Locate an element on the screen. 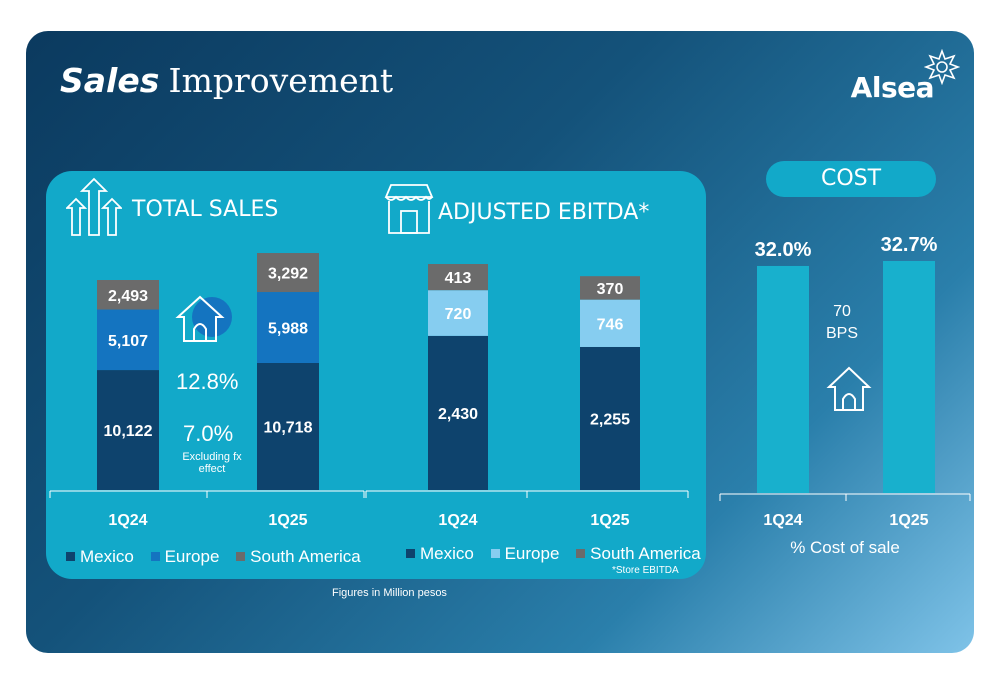 This screenshot has width=1000, height=685. legend-swatch-mexico is located at coordinates (70, 556).